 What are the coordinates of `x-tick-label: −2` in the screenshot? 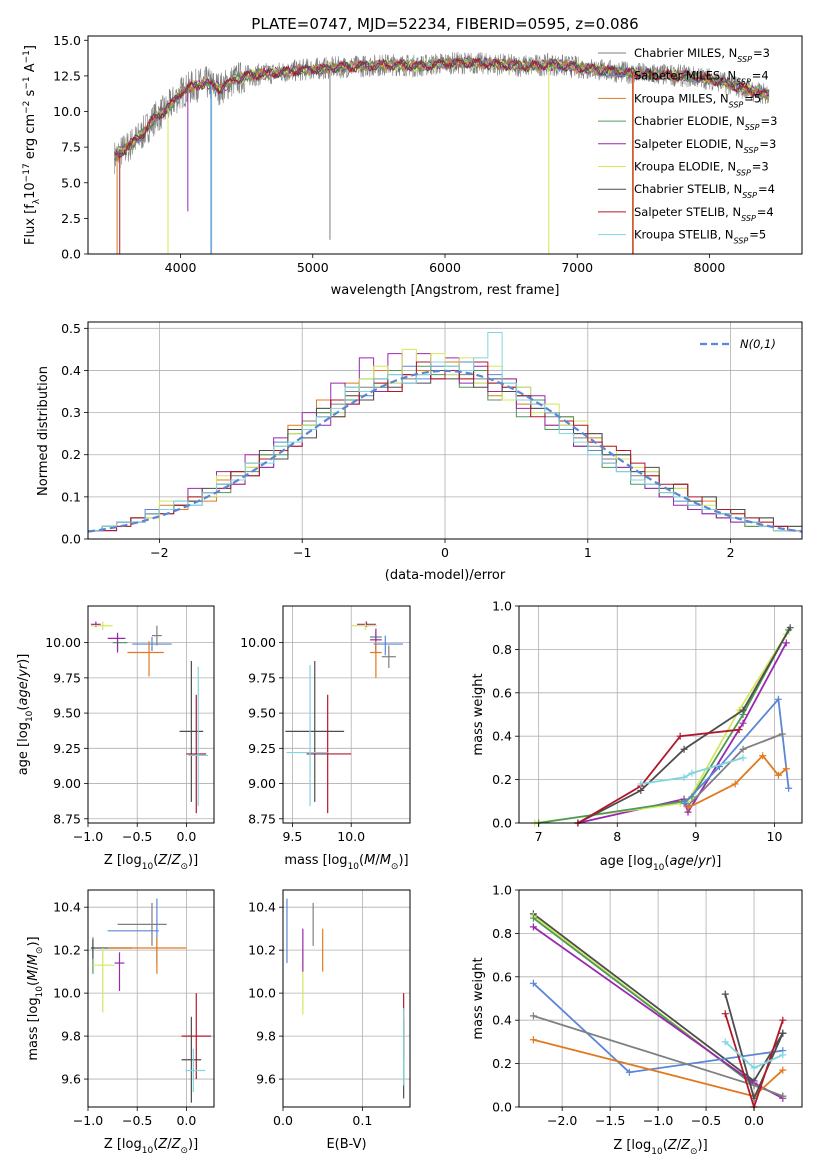 It's located at (159, 552).